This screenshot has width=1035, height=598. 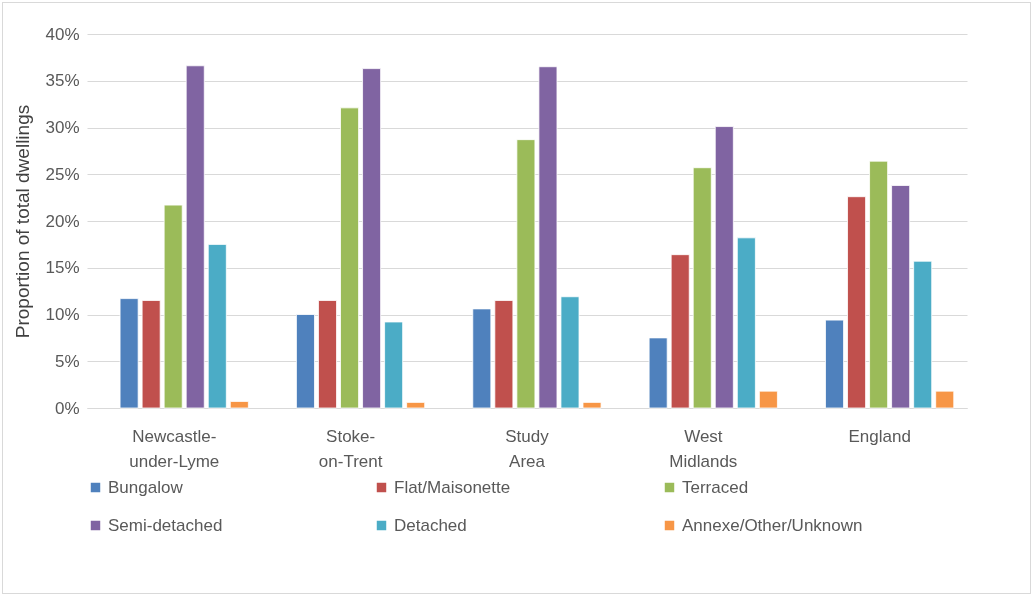 What do you see at coordinates (67, 361) in the screenshot?
I see `y-tick-label: 5%` at bounding box center [67, 361].